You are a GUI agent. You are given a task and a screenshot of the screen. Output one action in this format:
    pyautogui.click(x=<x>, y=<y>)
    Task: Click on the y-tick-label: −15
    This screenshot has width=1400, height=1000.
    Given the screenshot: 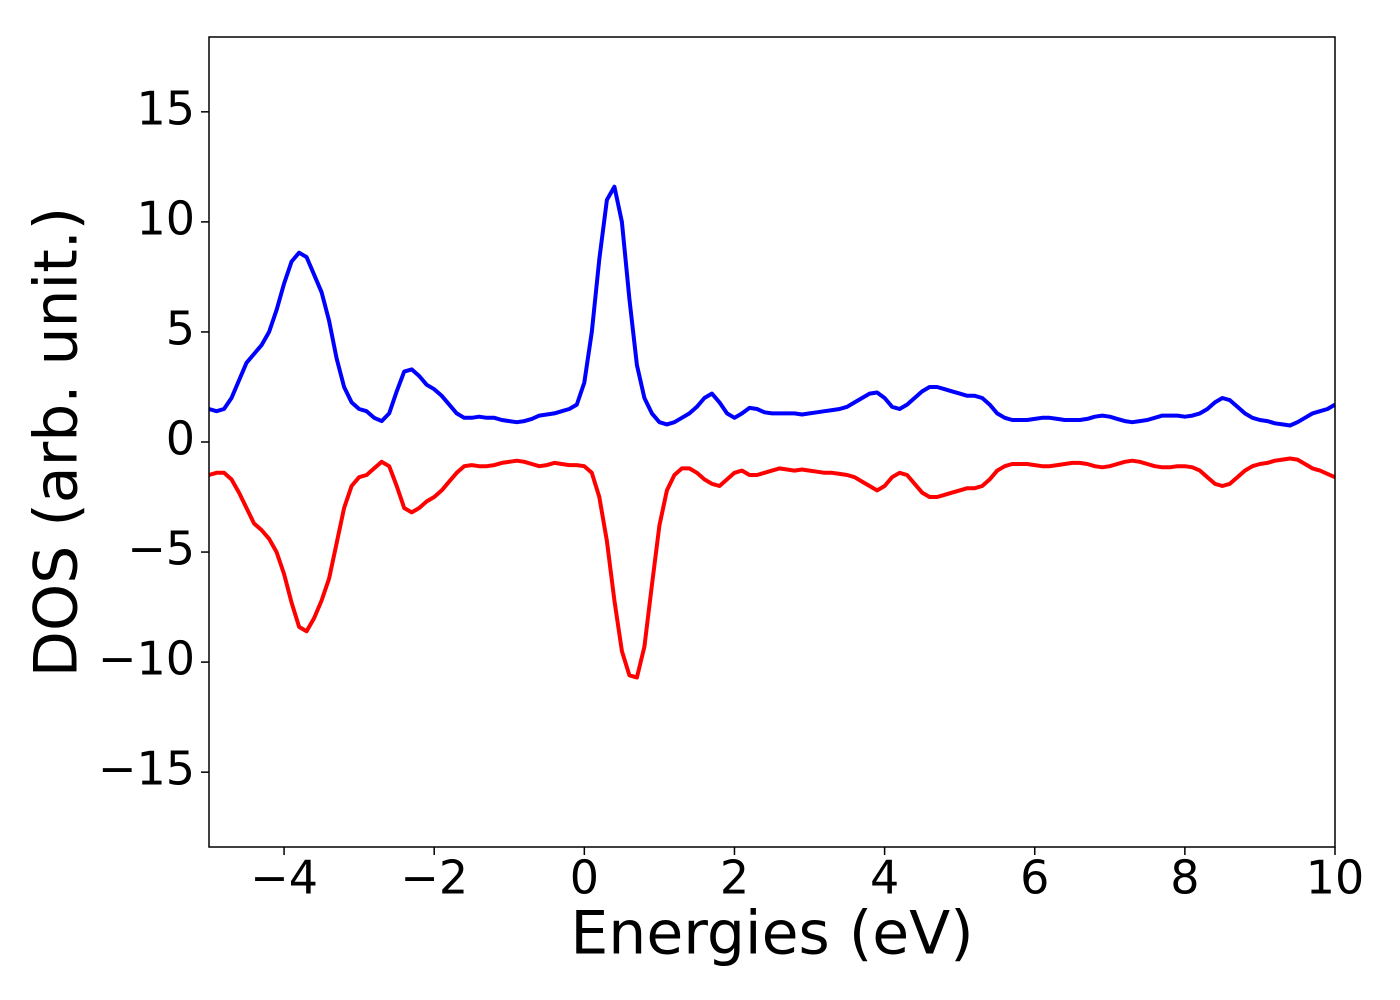 What is the action you would take?
    pyautogui.click(x=146, y=769)
    